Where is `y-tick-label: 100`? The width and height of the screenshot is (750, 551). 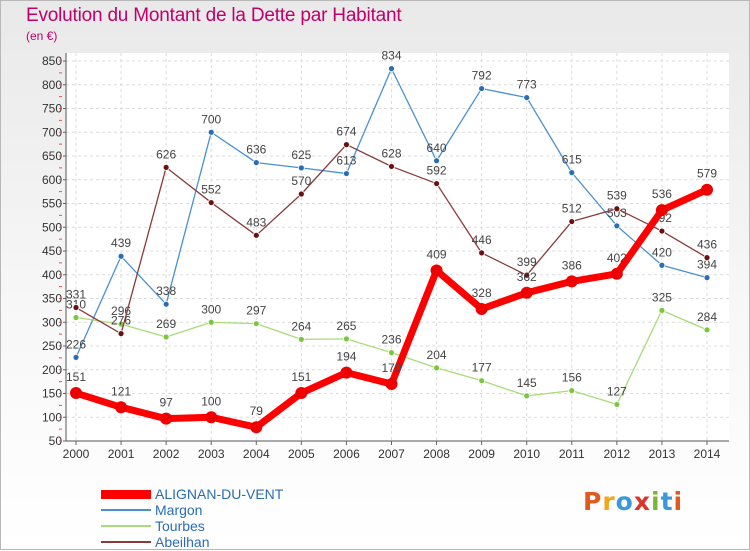 y-tick-label: 100 is located at coordinates (52, 417).